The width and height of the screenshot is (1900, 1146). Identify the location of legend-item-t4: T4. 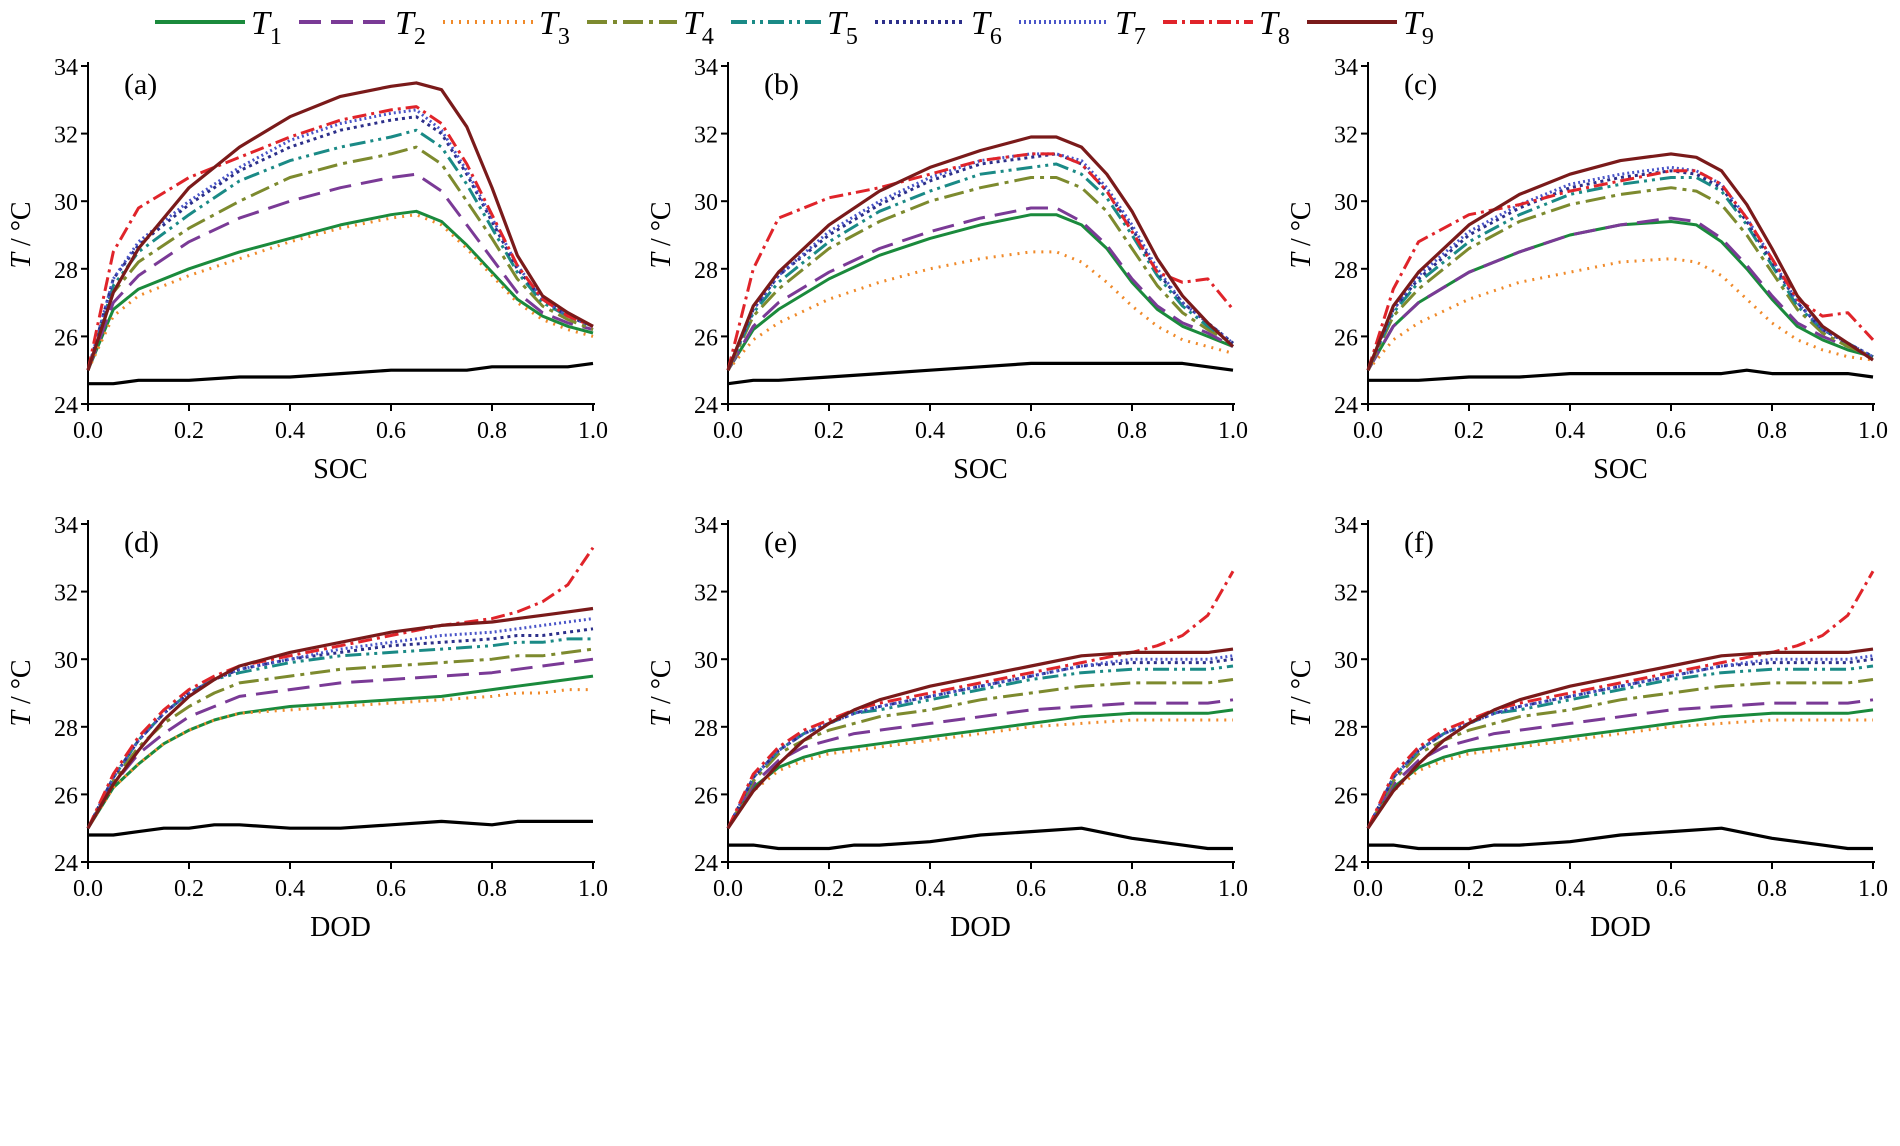
(650, 27).